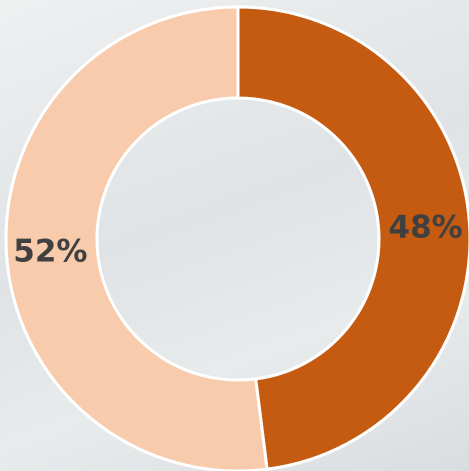 Image resolution: width=469 pixels, height=471 pixels. I want to click on value-label: 52%, so click(50, 251).